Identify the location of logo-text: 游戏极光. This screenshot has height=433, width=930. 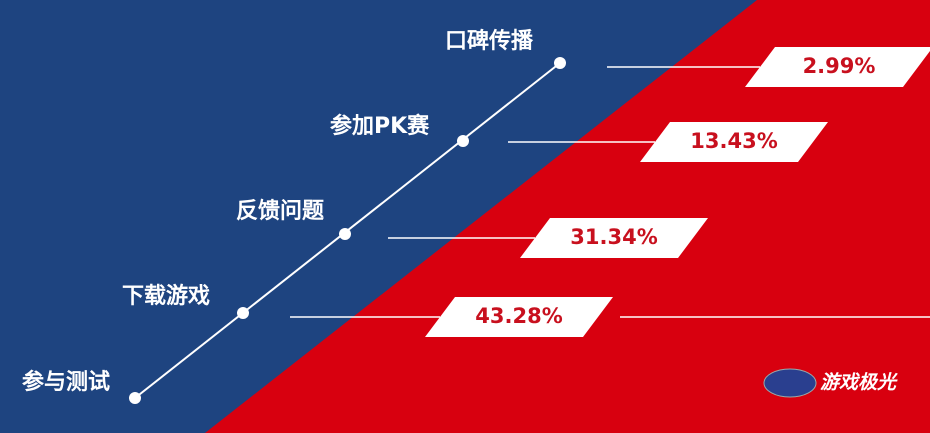
(859, 383).